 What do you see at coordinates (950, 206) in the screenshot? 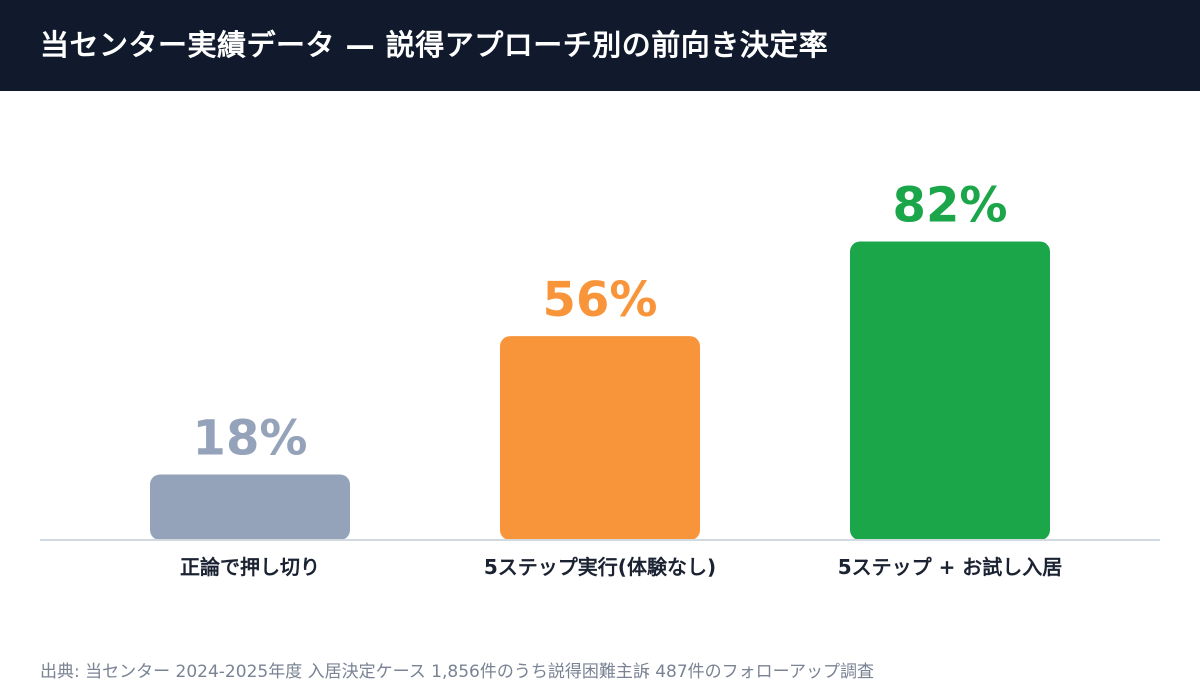
I see `data-label-3: 82%` at bounding box center [950, 206].